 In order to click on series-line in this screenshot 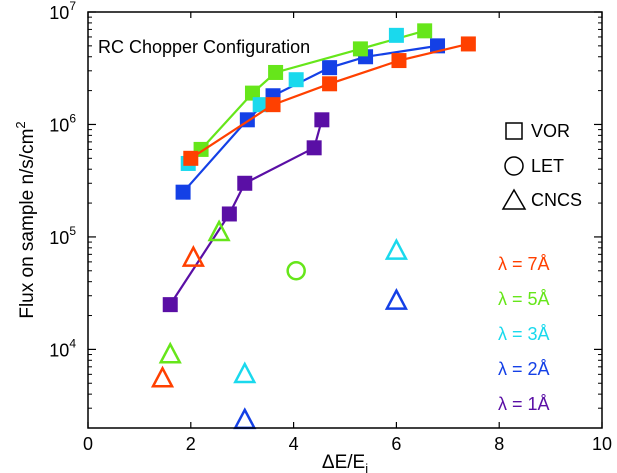, I will do `click(246, 212)`.